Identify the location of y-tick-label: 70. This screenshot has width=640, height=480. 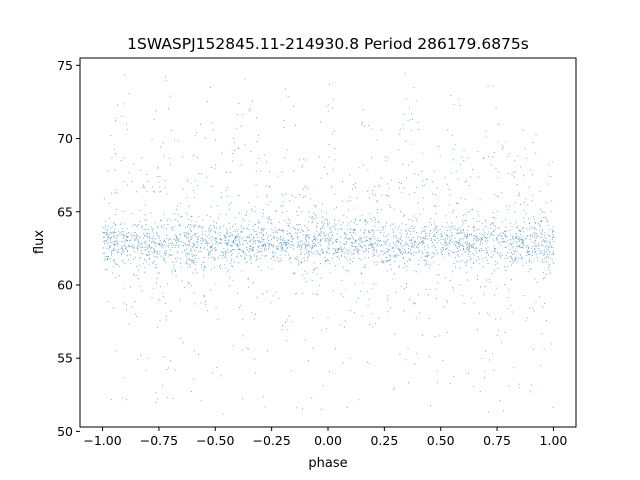
(65, 138).